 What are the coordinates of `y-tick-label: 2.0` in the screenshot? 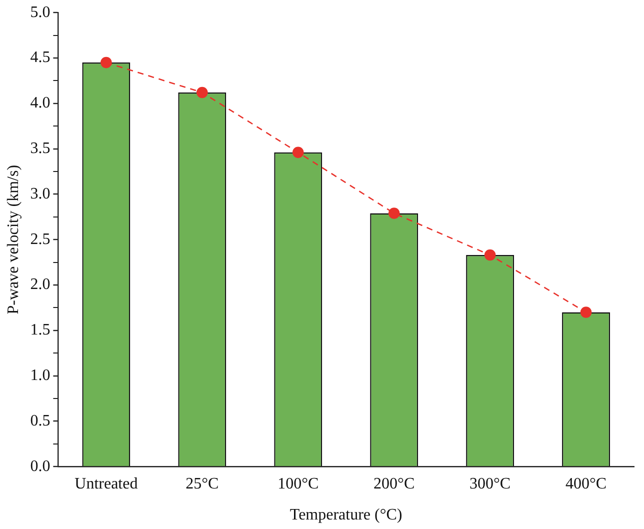 It's located at (40, 285).